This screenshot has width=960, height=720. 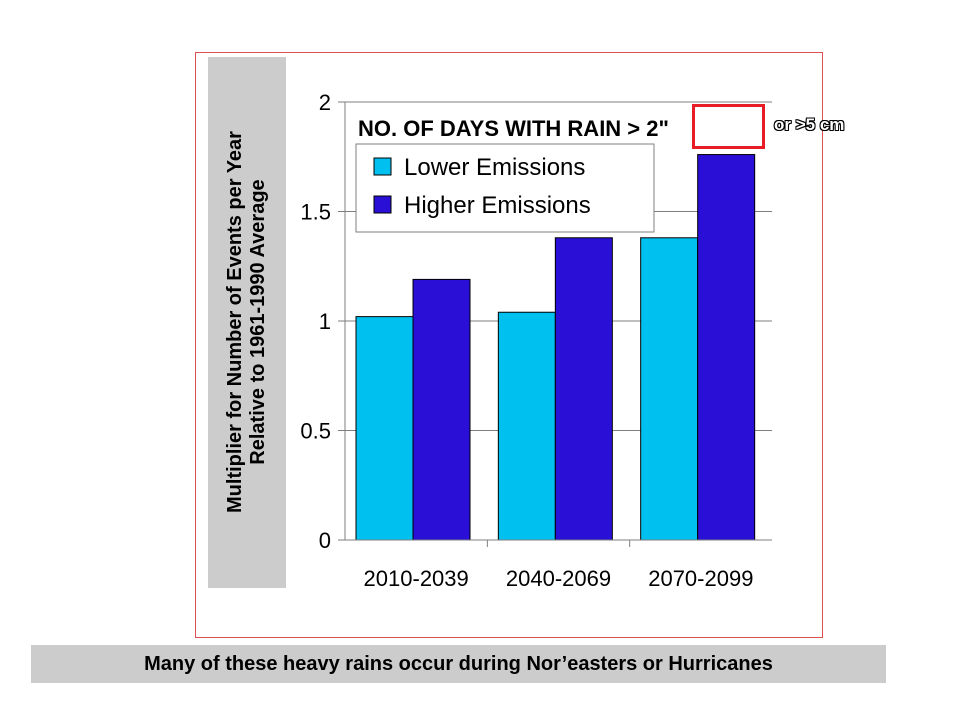 What do you see at coordinates (526, 426) in the screenshot?
I see `bar-lower-emissions-2040-2069` at bounding box center [526, 426].